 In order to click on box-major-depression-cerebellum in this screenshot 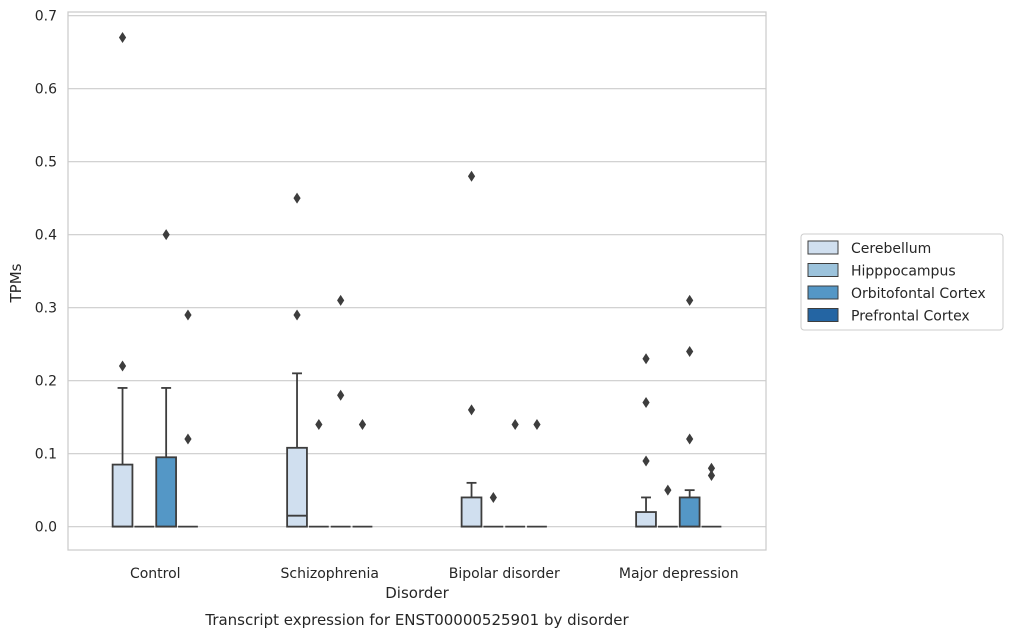, I will do `click(646, 512)`.